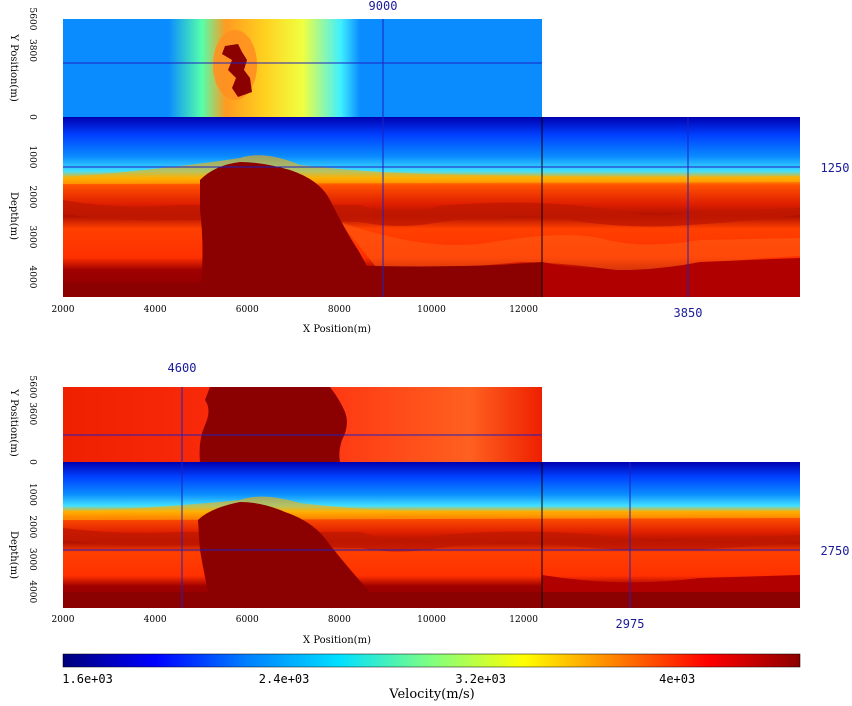  I want to click on panel-2-y-tick: 0, so click(32, 462).